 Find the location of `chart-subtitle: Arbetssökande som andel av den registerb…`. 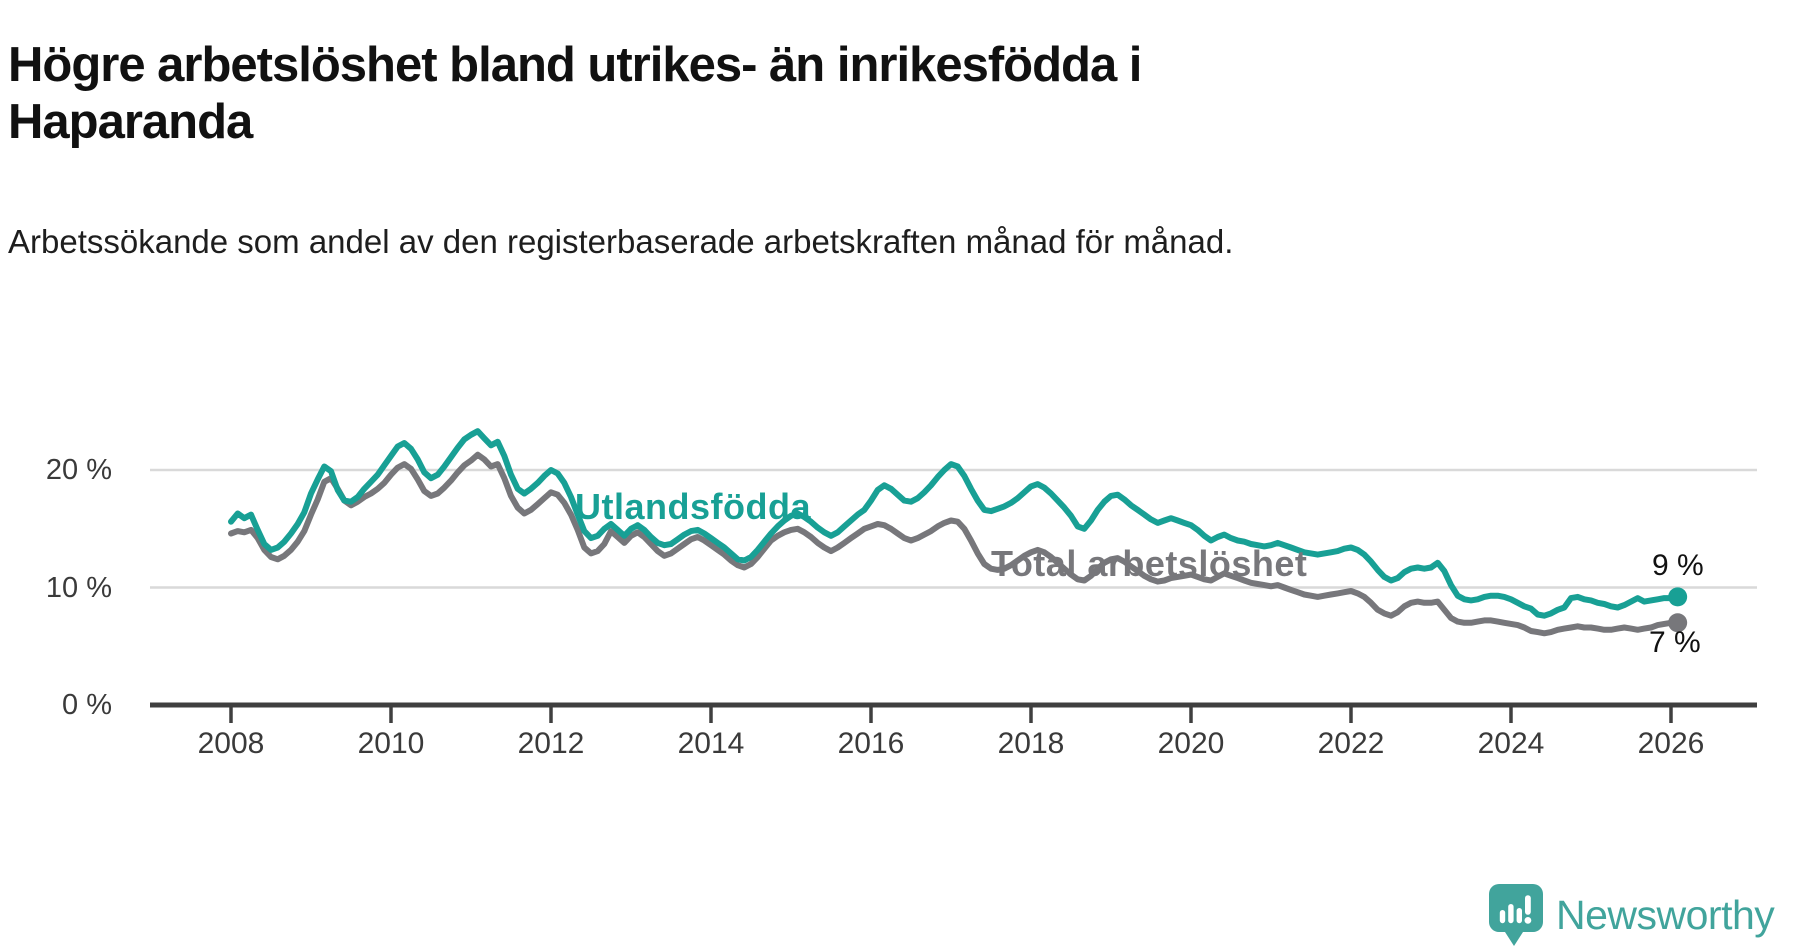

chart-subtitle: Arbetssökande som andel av den registerb… is located at coordinates (621, 241).